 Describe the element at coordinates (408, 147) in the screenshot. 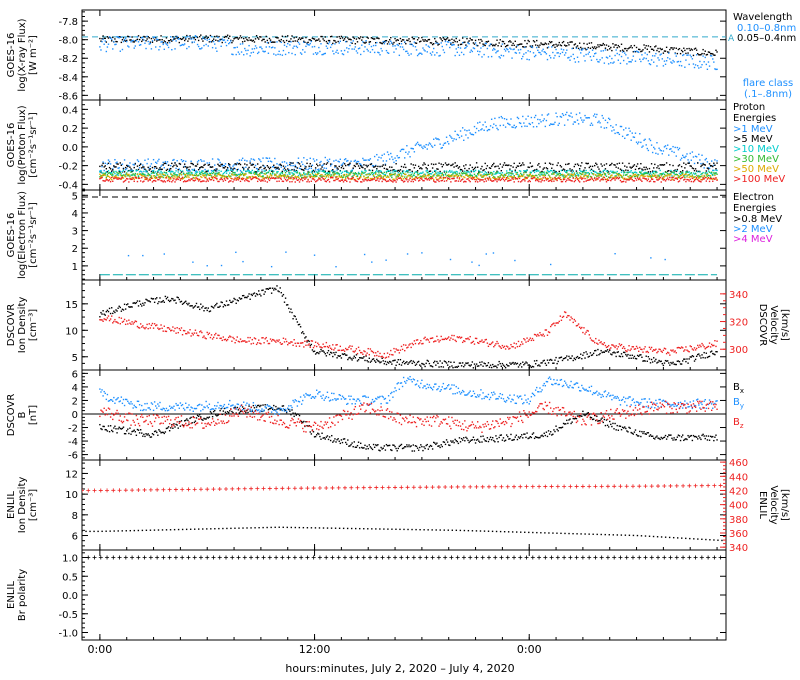

I see `series-group` at that location.